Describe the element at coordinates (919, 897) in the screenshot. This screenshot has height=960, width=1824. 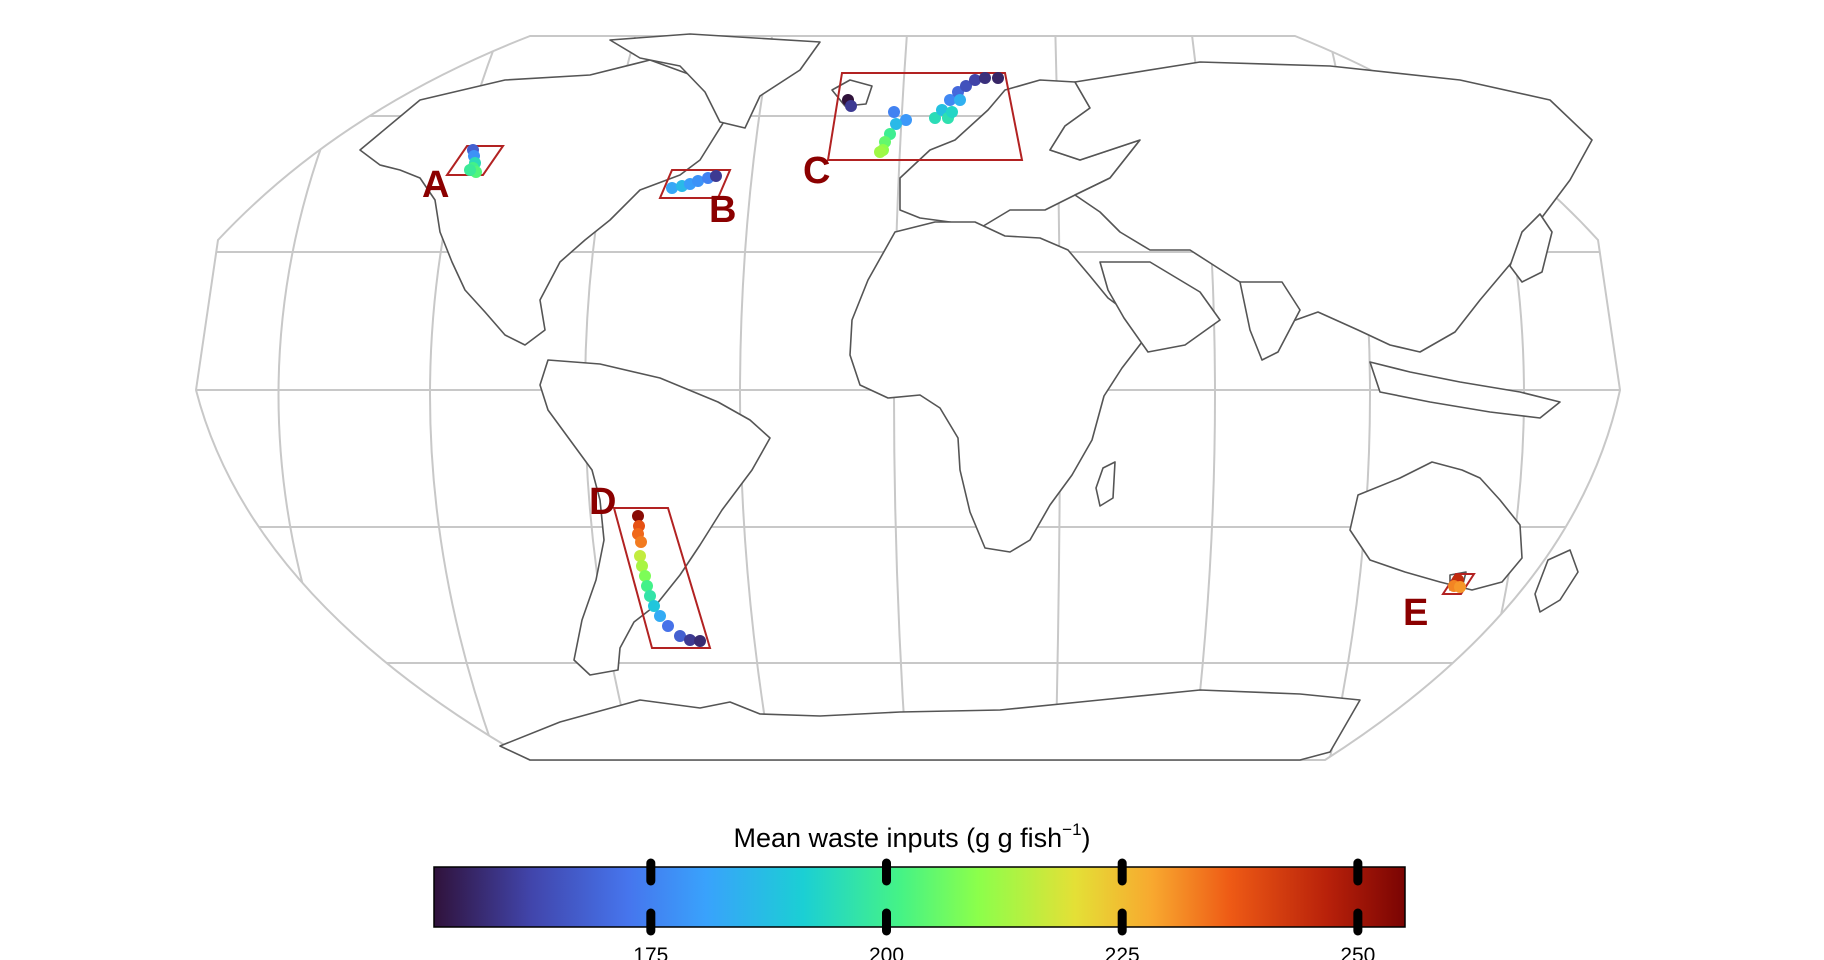
I see `colorbar` at that location.